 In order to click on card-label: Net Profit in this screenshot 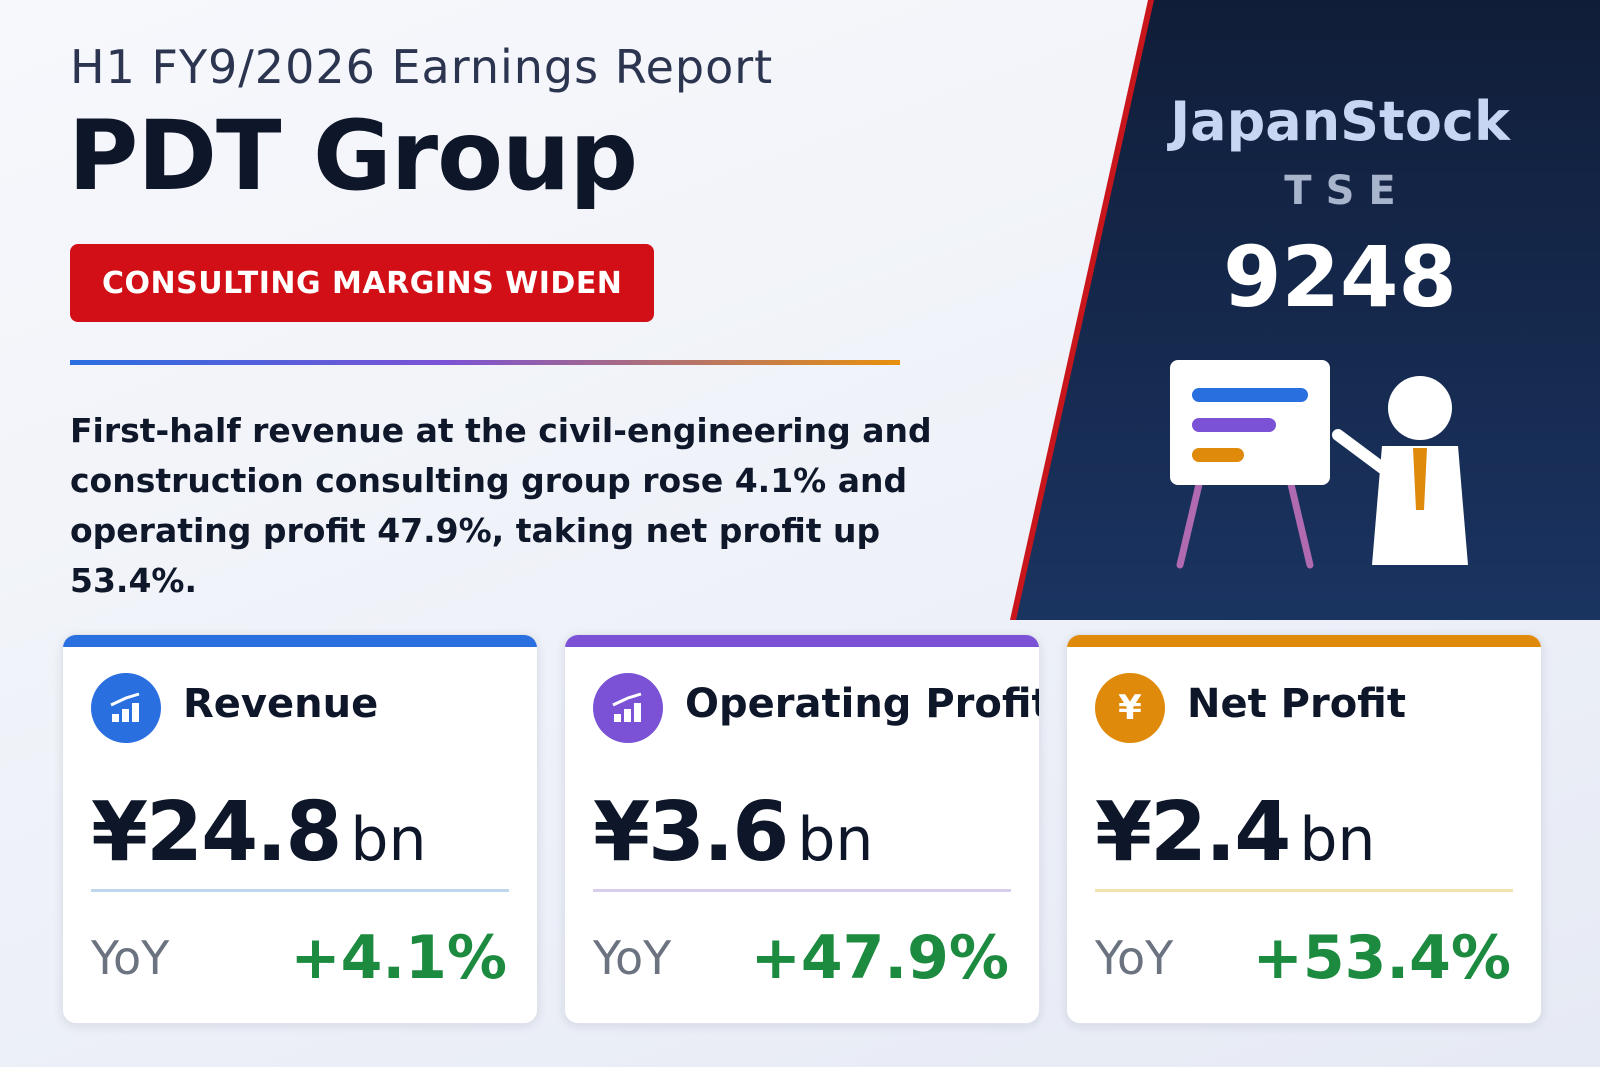, I will do `click(1296, 704)`.